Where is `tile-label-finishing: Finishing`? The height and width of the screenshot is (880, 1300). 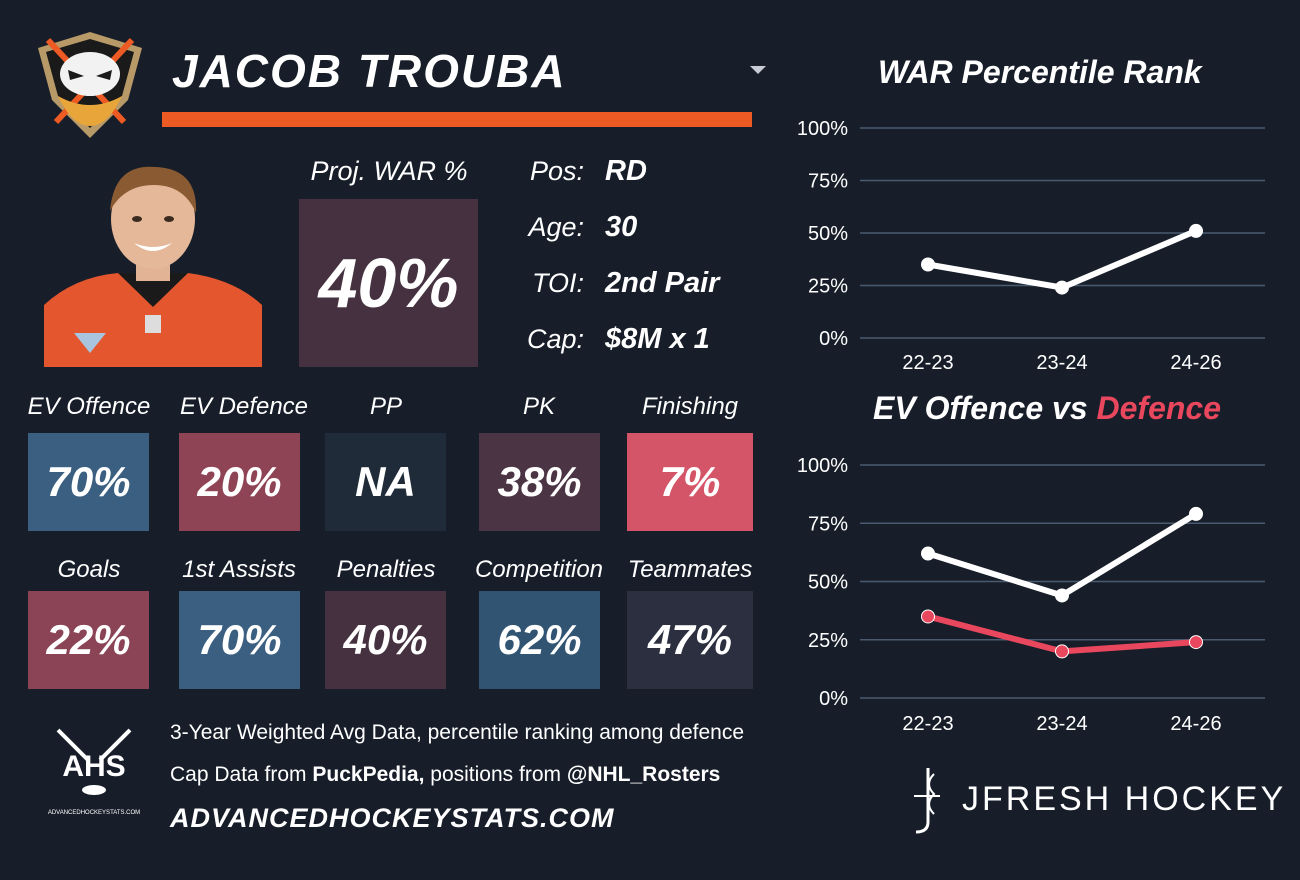
tile-label-finishing: Finishing is located at coordinates (690, 406).